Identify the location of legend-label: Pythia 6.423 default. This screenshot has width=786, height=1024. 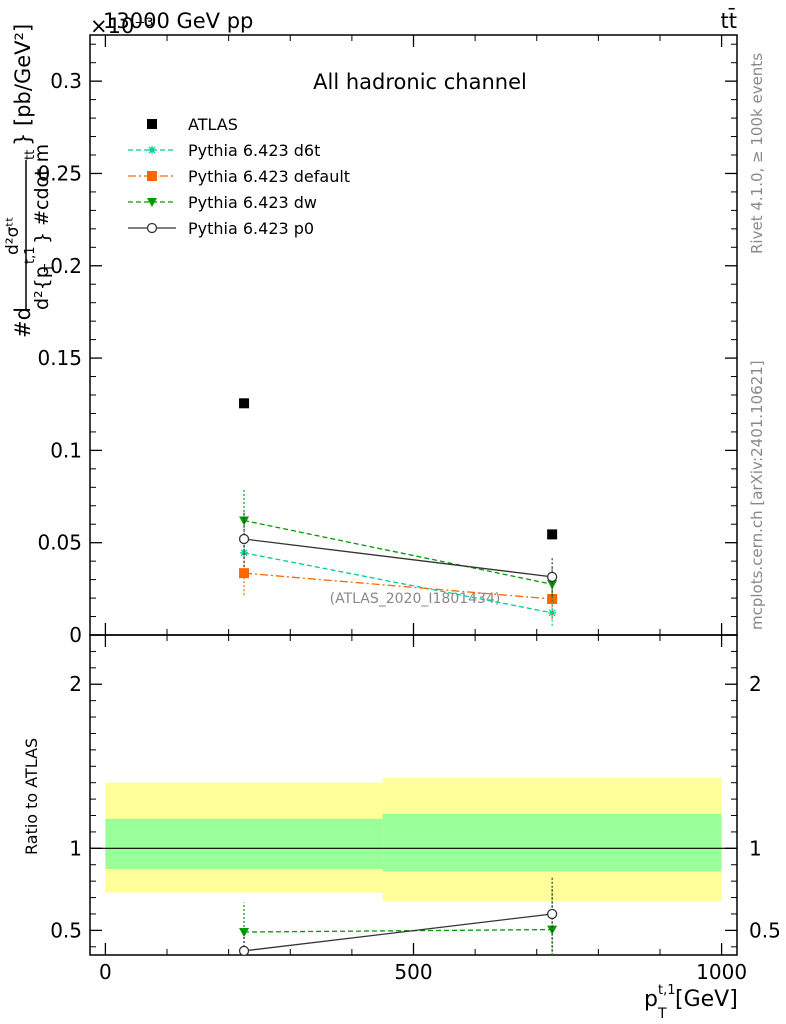
(269, 176).